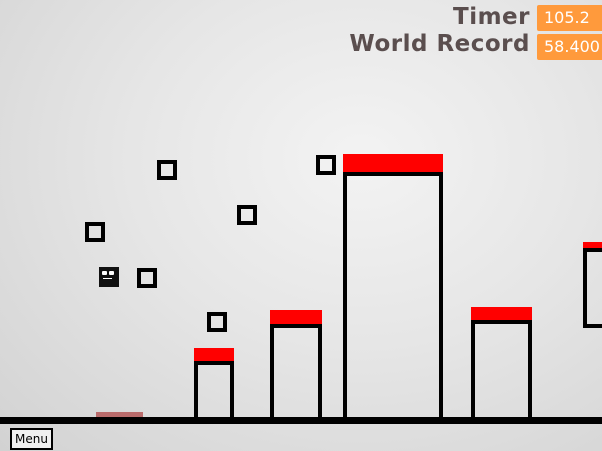  What do you see at coordinates (31, 439) in the screenshot?
I see `menu-button: Menu` at bounding box center [31, 439].